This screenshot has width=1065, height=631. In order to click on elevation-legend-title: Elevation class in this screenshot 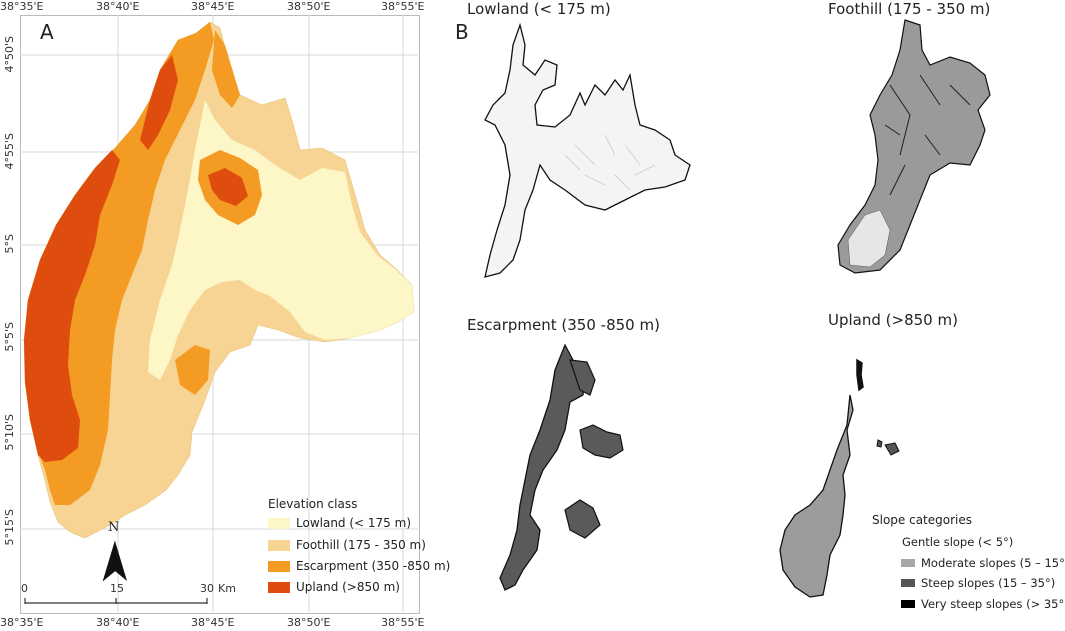, I will do `click(313, 504)`.